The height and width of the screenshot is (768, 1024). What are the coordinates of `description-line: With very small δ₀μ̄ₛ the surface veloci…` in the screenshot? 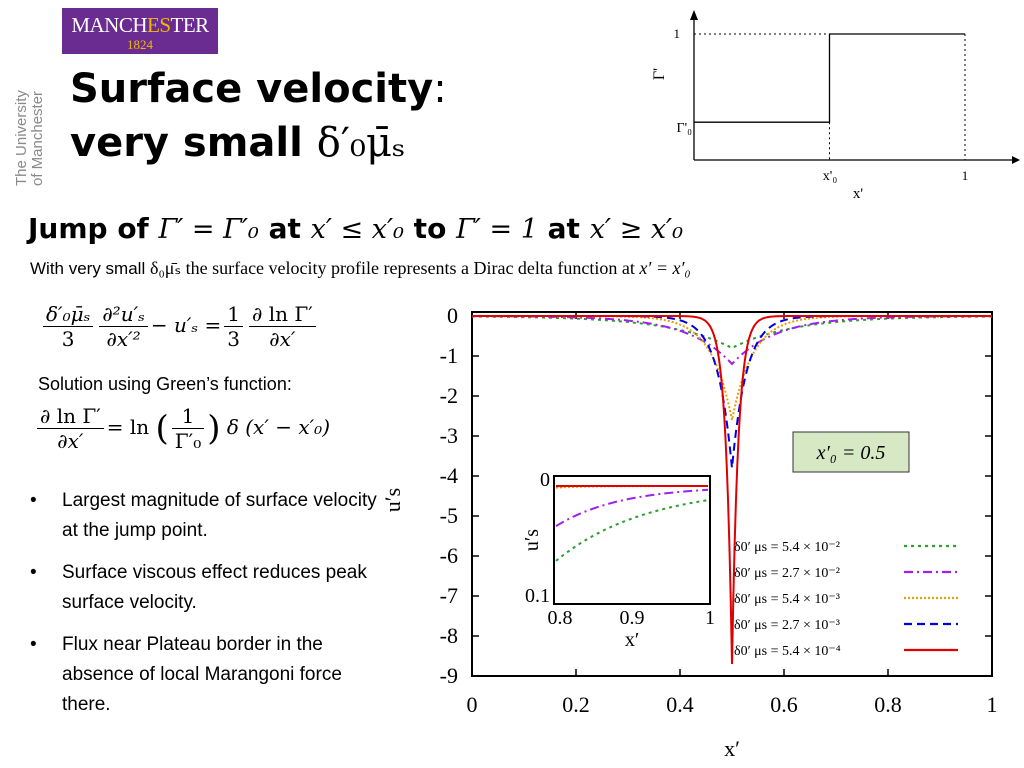 It's located at (360, 268).